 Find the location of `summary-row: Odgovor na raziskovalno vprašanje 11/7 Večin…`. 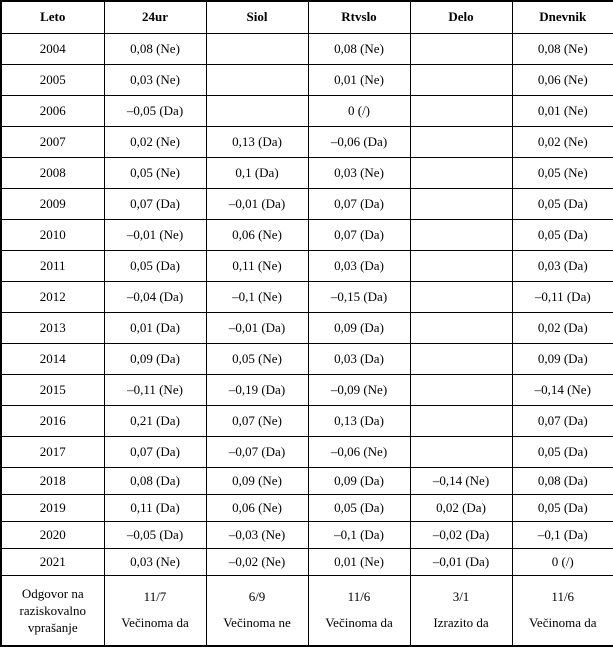

summary-row: Odgovor na raziskovalno vprašanje 11/7 Večin… is located at coordinates (306, 610).